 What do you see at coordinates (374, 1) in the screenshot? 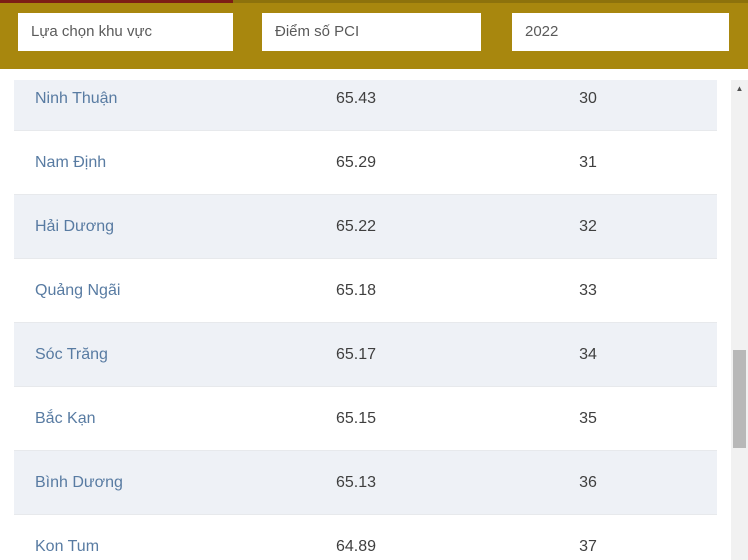
I see `top-progress-track` at bounding box center [374, 1].